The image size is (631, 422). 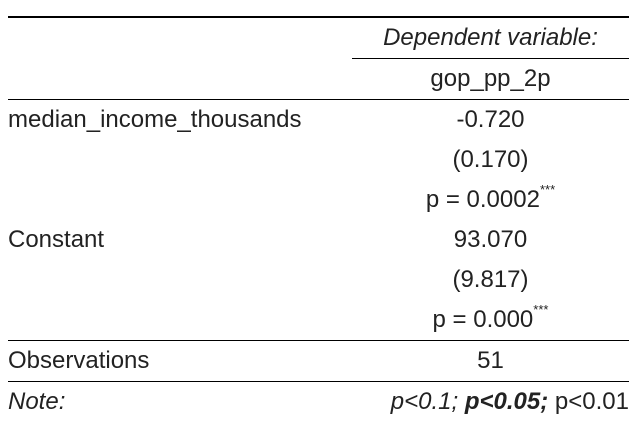 I want to click on p-value-cell: p = 0.0002***, so click(x=490, y=200).